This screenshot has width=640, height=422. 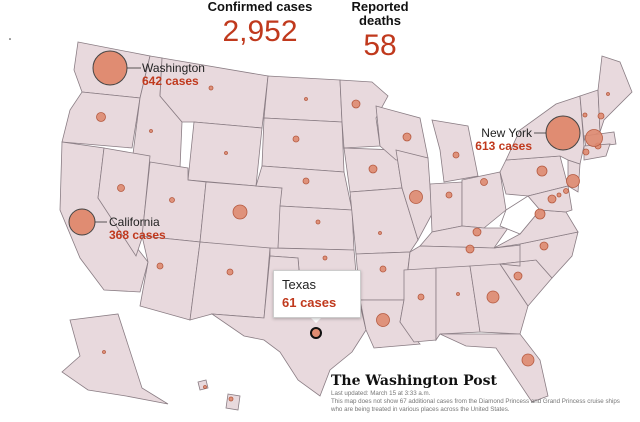 What do you see at coordinates (240, 212) in the screenshot?
I see `bubble-colorado` at bounding box center [240, 212].